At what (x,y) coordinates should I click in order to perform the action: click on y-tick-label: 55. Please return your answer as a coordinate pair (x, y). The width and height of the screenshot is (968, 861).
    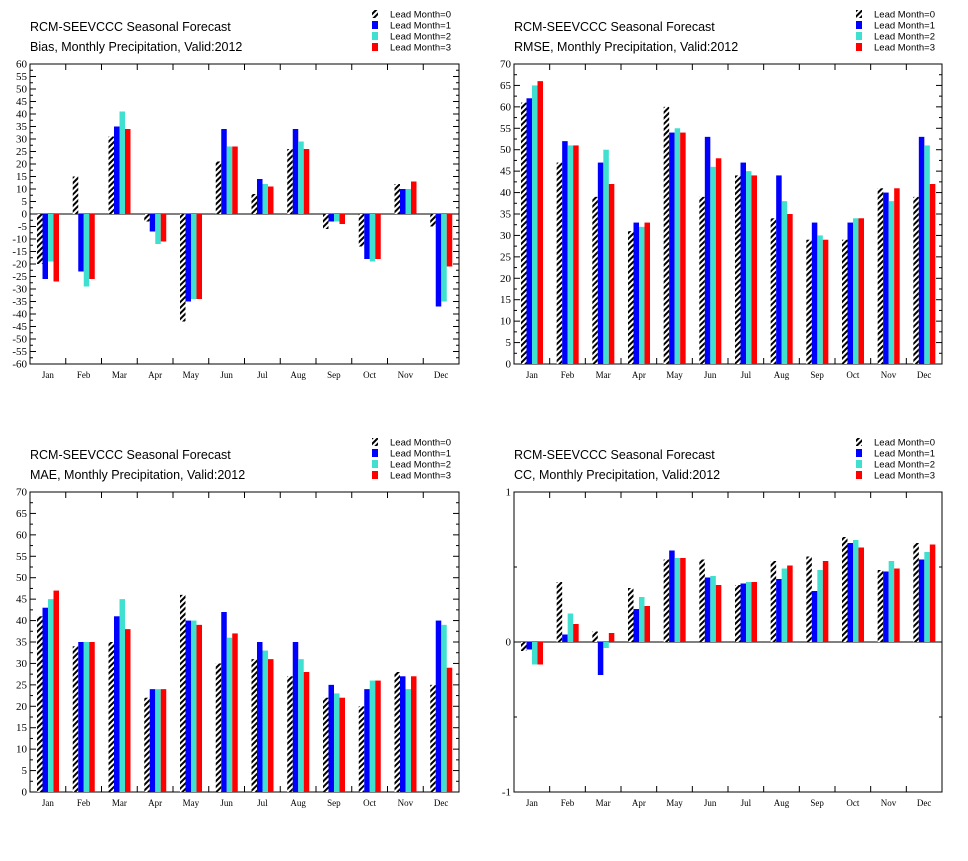
    Looking at the image, I should click on (506, 129).